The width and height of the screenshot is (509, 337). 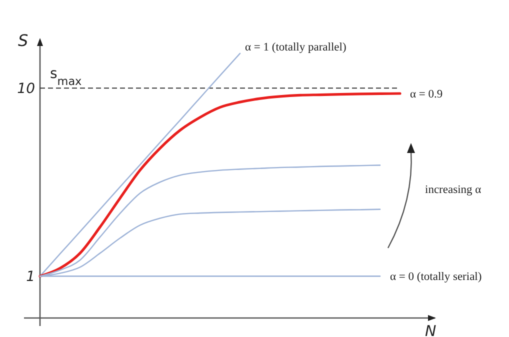 What do you see at coordinates (30, 277) in the screenshot?
I see `y-tick-label: 1` at bounding box center [30, 277].